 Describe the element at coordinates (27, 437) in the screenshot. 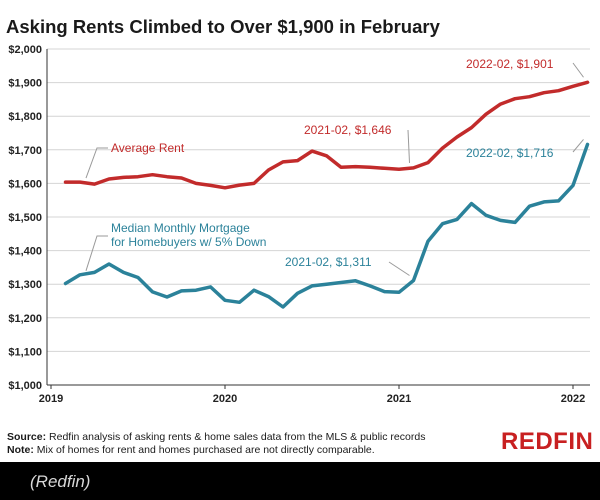

I see `source-label: Source:` at that location.